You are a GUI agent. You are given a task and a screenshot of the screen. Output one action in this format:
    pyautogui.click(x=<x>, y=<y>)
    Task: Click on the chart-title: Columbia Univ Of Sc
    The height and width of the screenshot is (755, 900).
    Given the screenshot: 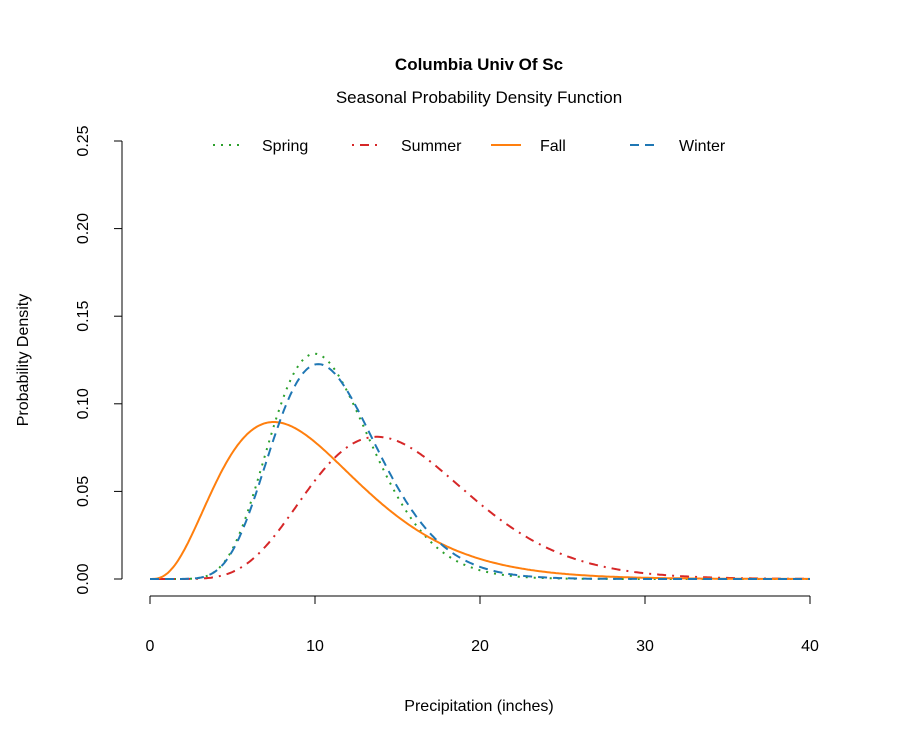 What is the action you would take?
    pyautogui.click(x=479, y=64)
    